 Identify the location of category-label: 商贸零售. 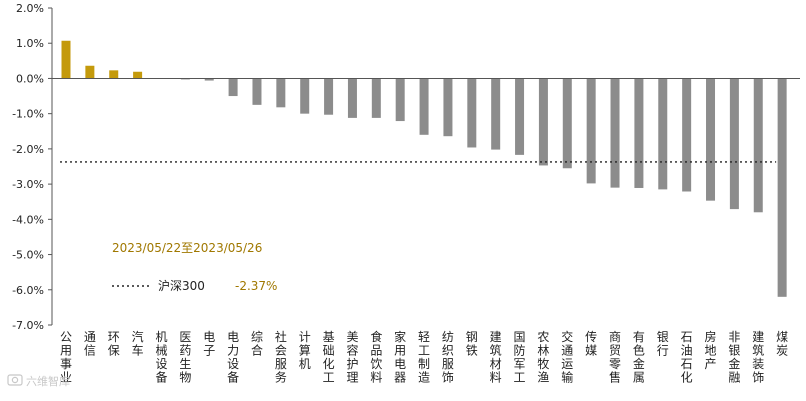
(615, 357).